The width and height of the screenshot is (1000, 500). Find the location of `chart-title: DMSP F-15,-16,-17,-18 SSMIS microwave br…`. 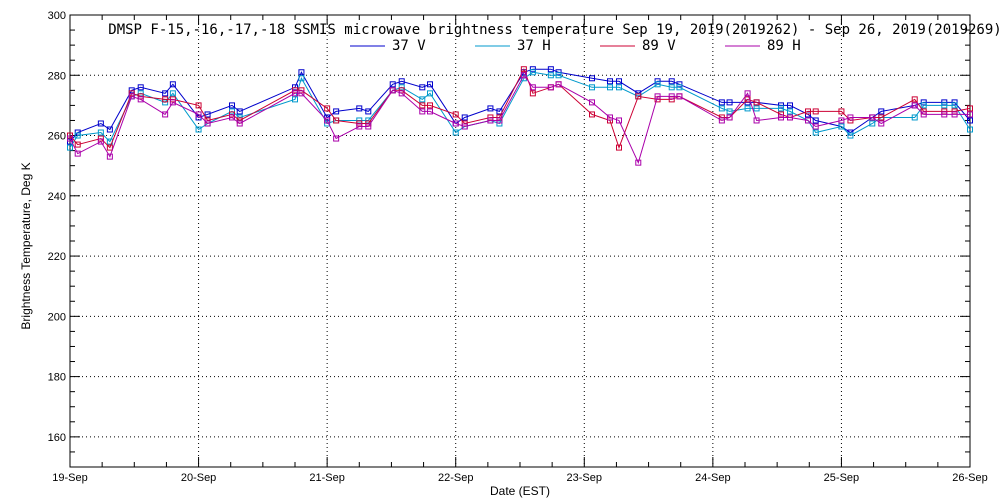

chart-title: DMSP F-15,-16,-17,-18 SSMIS microwave br… is located at coordinates (554, 30).